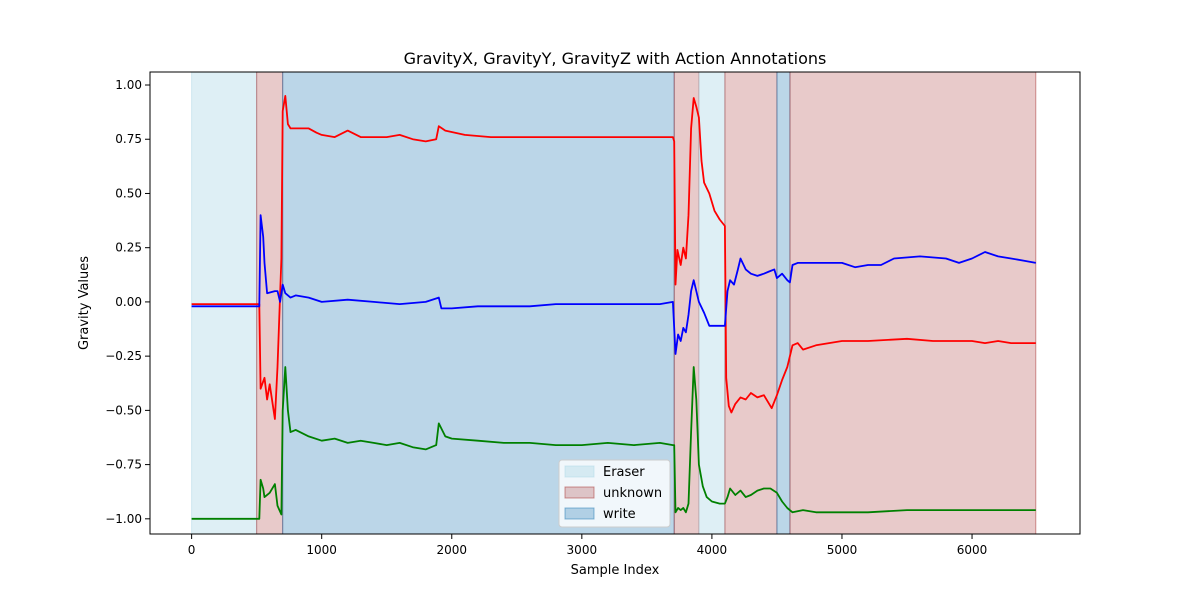 The width and height of the screenshot is (1200, 604). I want to click on y-tick-label: 0.00, so click(128, 302).